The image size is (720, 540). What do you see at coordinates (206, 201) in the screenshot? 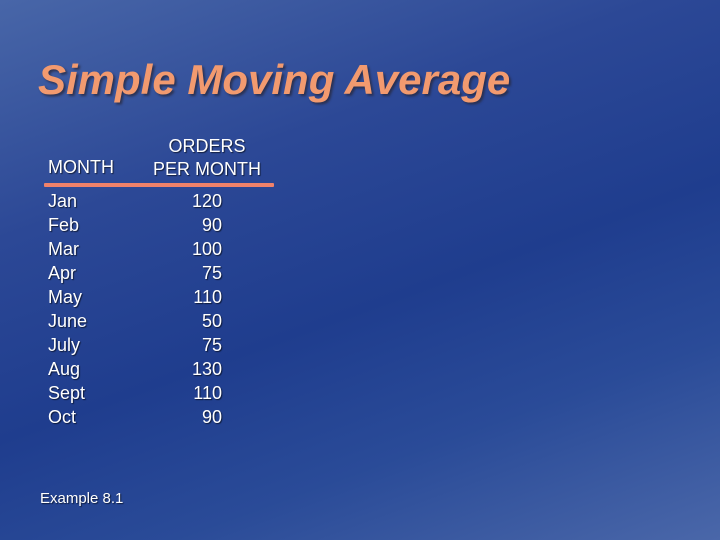
I see `orders-cell: 120` at bounding box center [206, 201].